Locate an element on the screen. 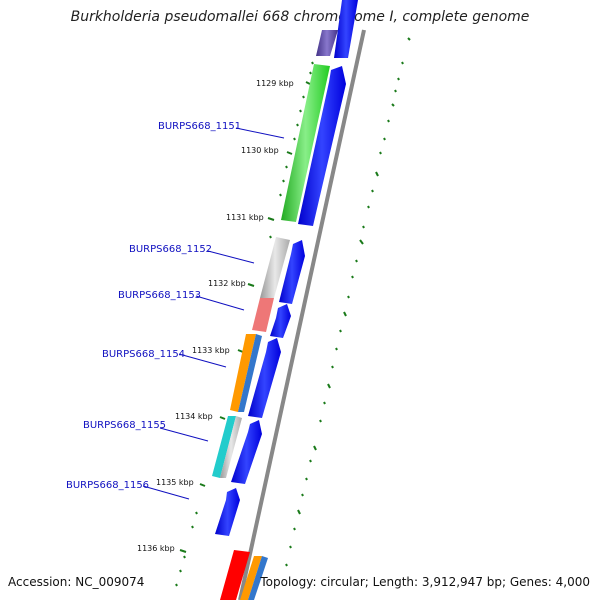  gene-label-1152: BURPS668_1152 is located at coordinates (170, 249).